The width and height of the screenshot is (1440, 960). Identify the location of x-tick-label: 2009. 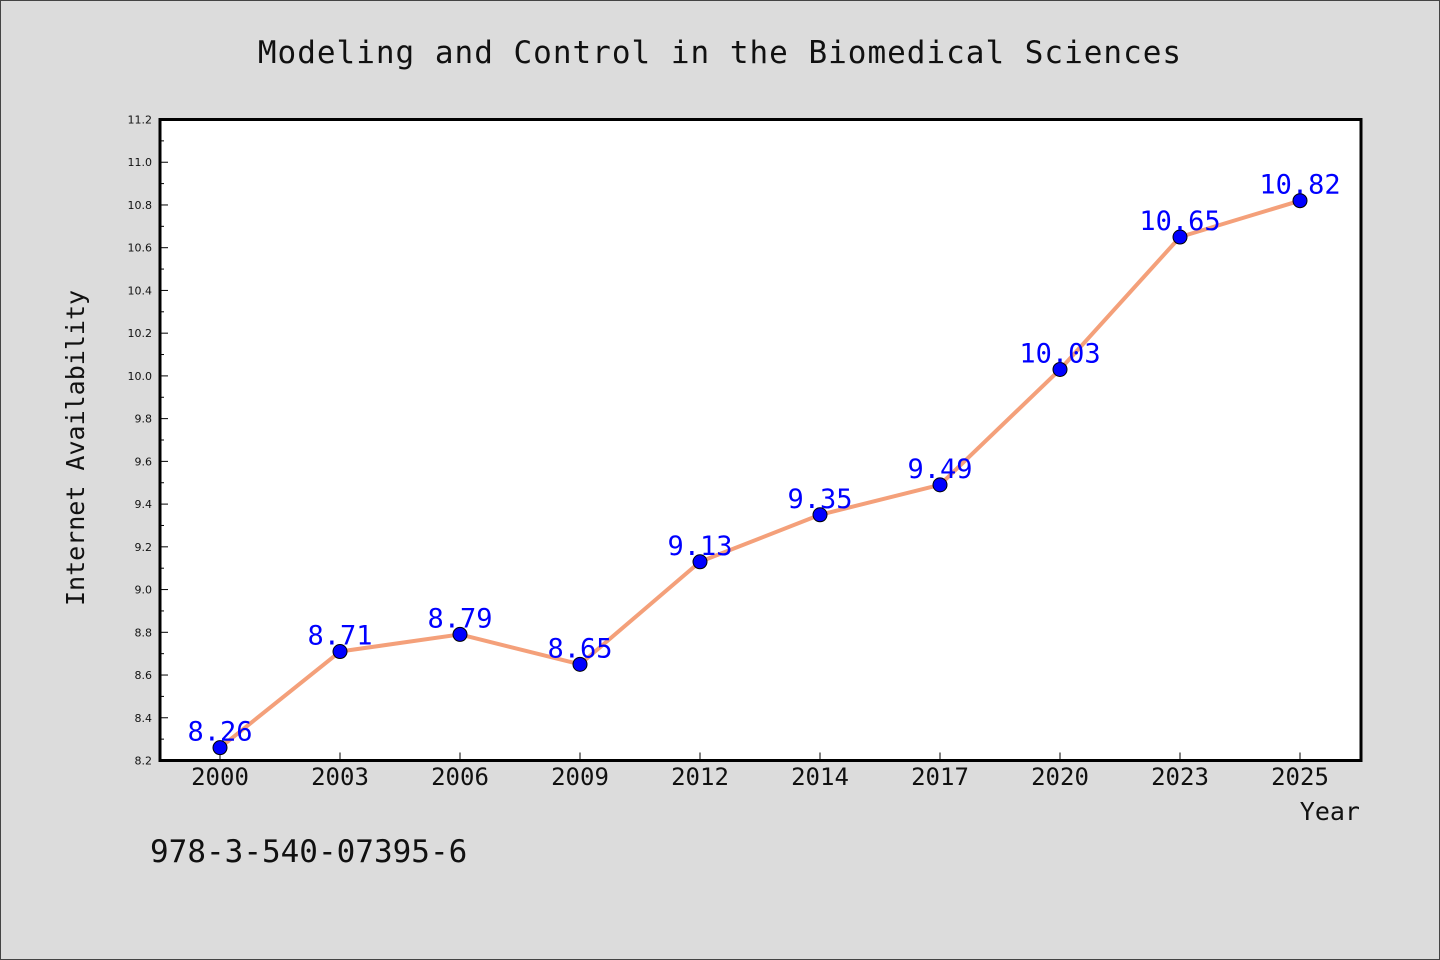
(580, 777).